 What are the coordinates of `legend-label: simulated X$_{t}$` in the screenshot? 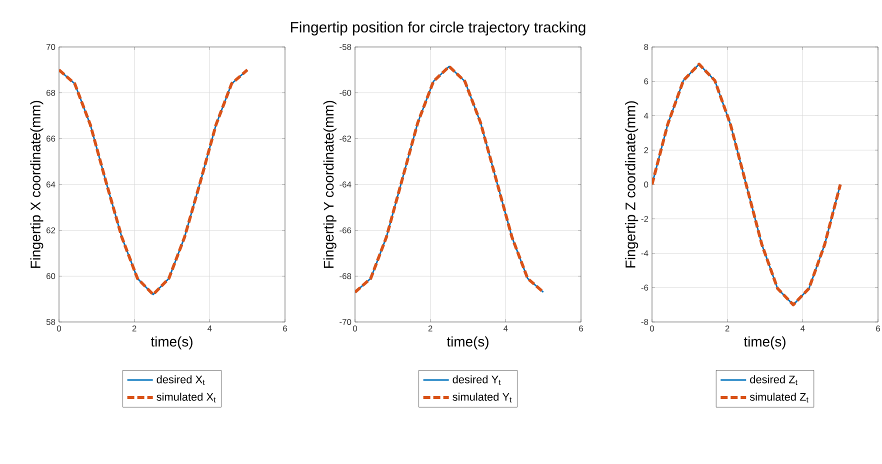 It's located at (186, 397).